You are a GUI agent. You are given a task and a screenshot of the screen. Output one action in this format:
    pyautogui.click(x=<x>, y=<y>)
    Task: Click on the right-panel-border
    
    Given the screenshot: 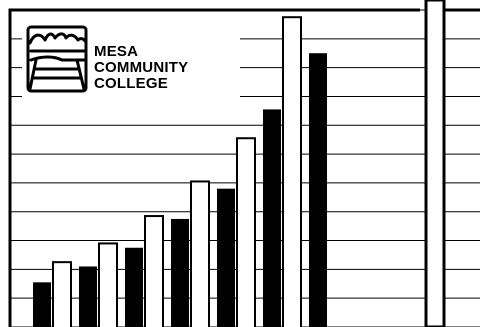 What is the action you would take?
    pyautogui.click(x=435, y=163)
    